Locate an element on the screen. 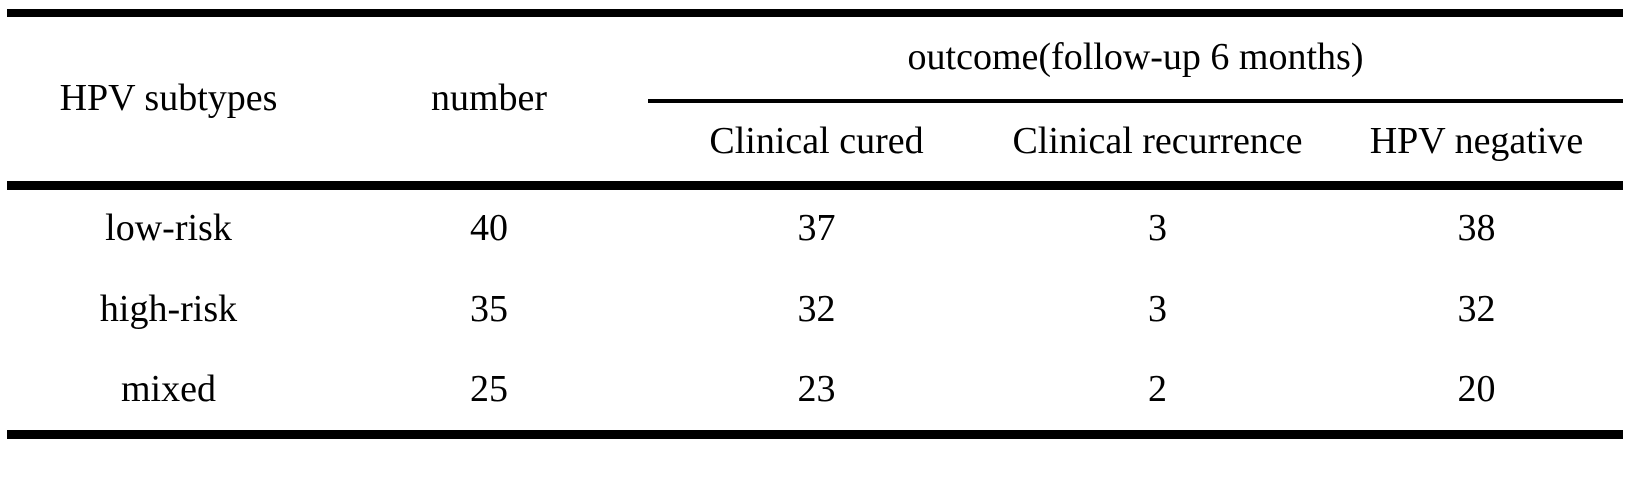  column-header-hpv-subtypes: HPV subtypes is located at coordinates (168, 97).